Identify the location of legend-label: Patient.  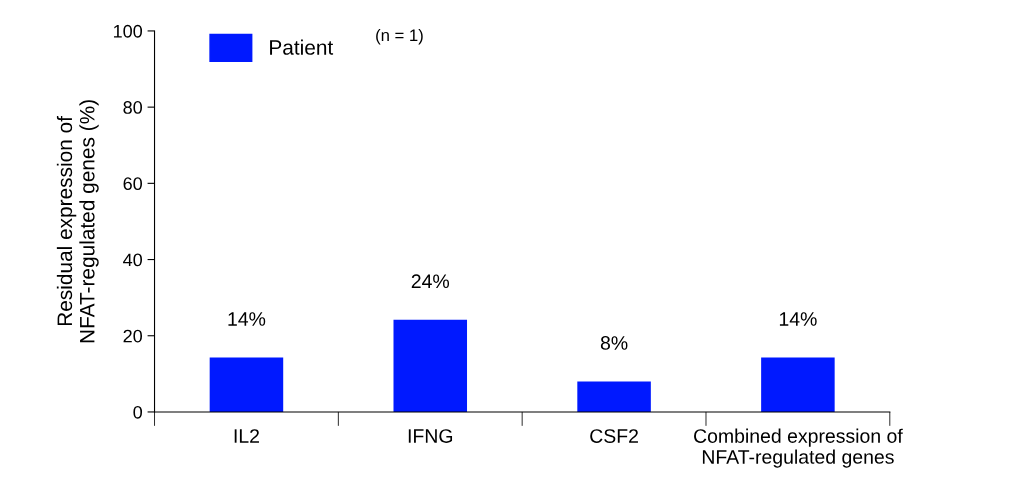
(302, 47).